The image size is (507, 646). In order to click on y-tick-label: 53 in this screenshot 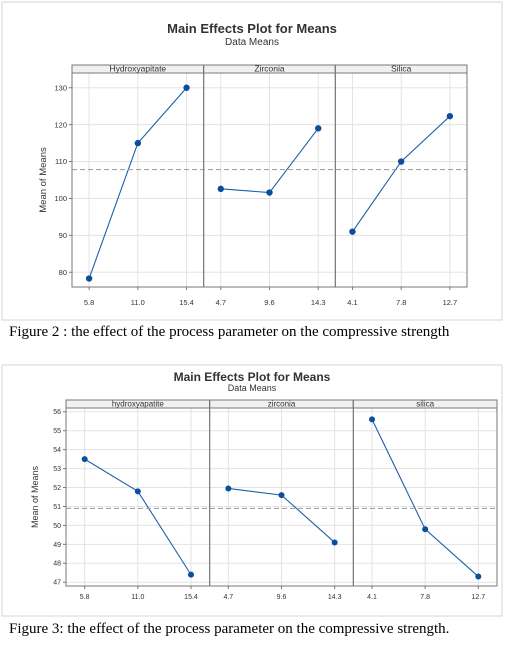, I will do `click(57, 469)`.